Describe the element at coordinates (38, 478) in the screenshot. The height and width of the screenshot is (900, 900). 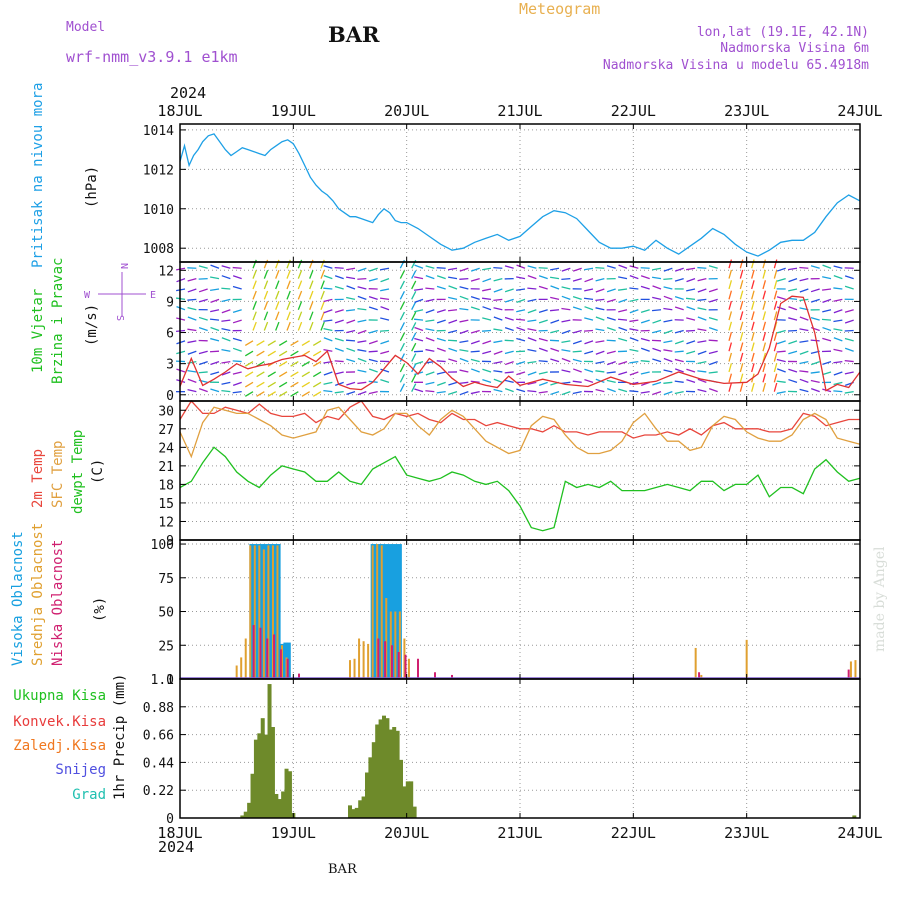
I see `temp2m-ylabel: 2m Temp` at that location.